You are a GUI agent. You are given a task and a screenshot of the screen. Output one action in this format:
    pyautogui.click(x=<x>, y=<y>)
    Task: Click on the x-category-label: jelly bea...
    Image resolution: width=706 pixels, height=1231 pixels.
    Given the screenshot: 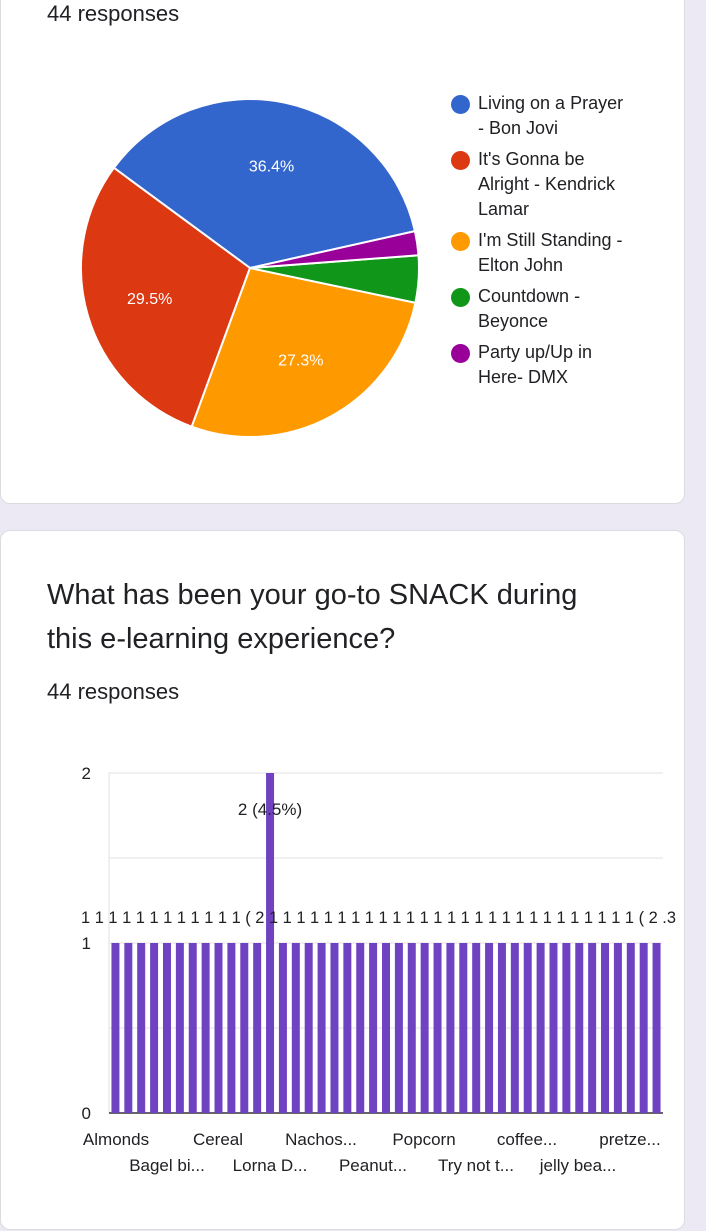 What is the action you would take?
    pyautogui.click(x=578, y=1165)
    